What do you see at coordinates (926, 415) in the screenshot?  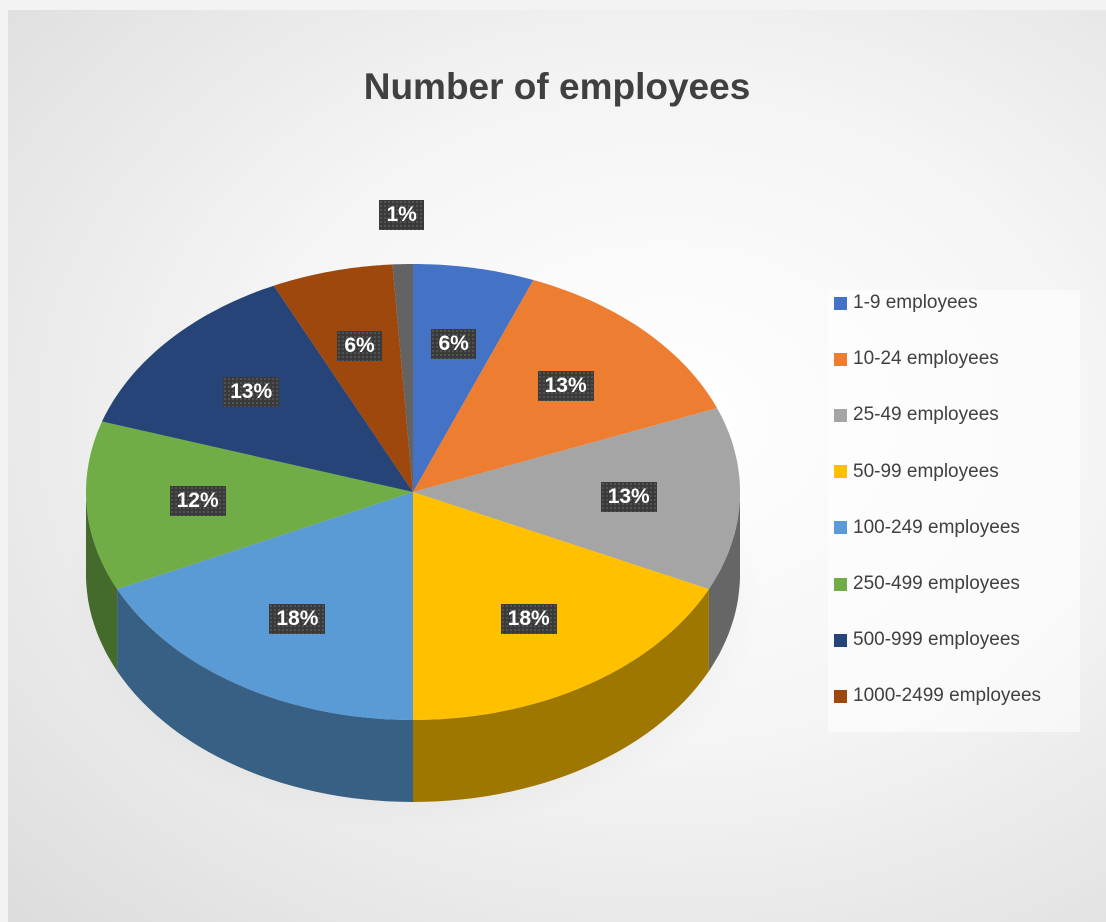 I see `legend-label: 25-49 employees` at bounding box center [926, 415].